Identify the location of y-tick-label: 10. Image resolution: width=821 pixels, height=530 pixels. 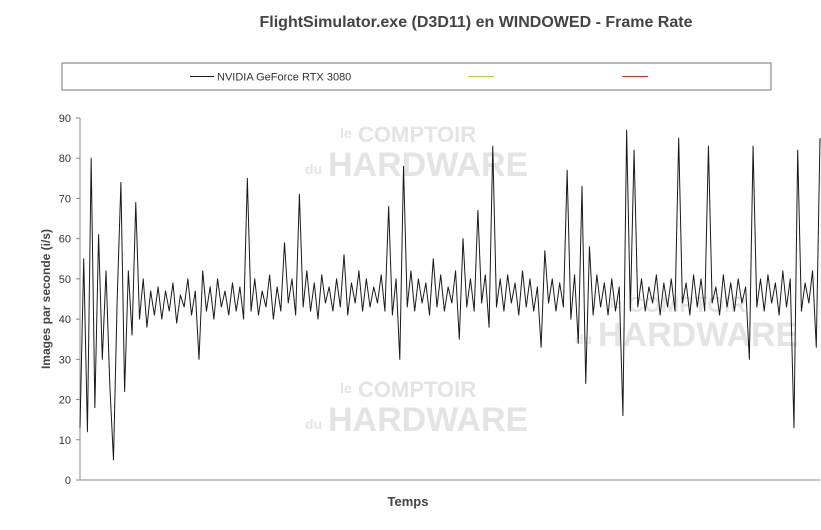
(65, 441).